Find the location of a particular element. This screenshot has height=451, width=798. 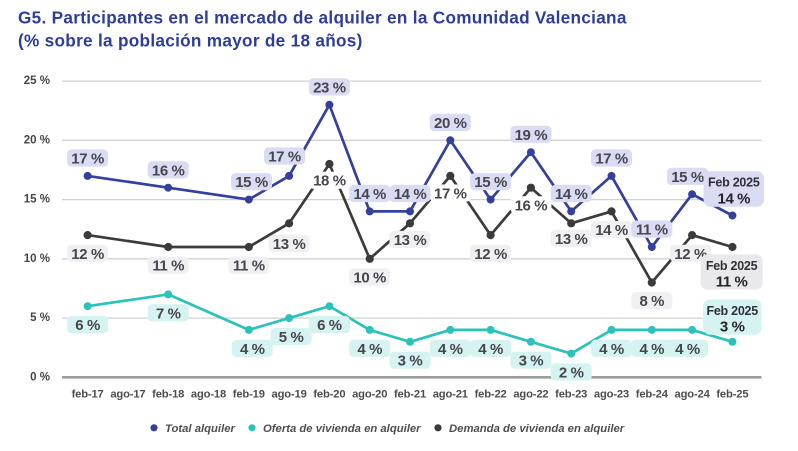

svg-text: ago-24 is located at coordinates (693, 395).